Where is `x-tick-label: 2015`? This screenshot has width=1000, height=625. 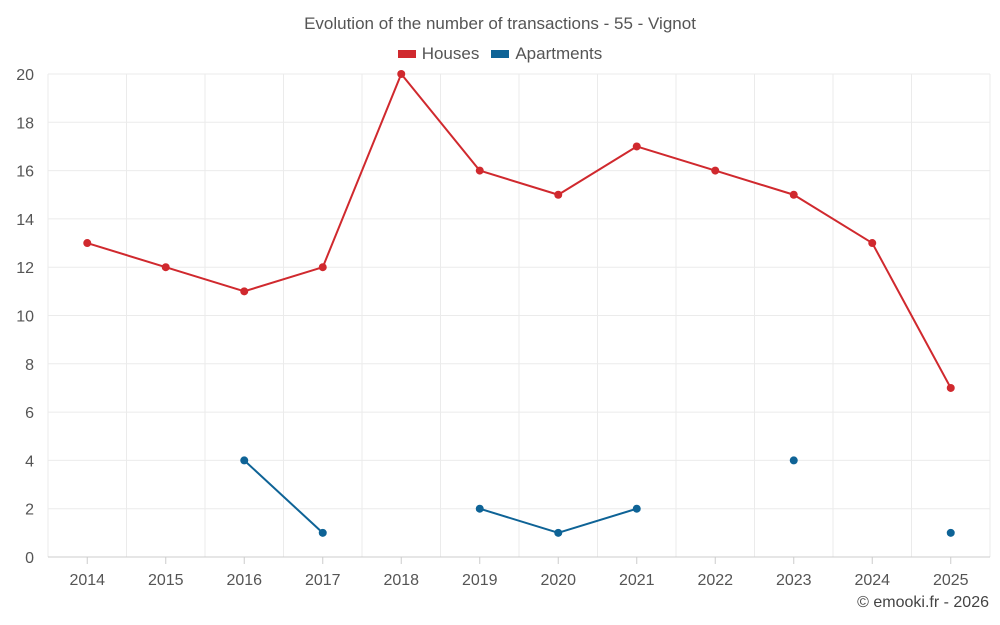
x-tick-label: 2015 is located at coordinates (166, 580).